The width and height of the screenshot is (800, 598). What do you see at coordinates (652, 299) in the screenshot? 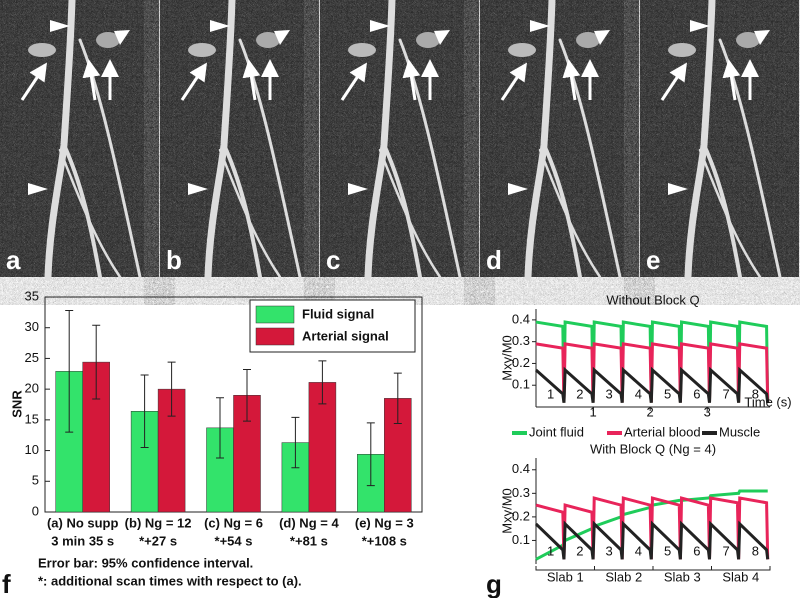
I see `chart-title: Without Block Q` at bounding box center [652, 299].